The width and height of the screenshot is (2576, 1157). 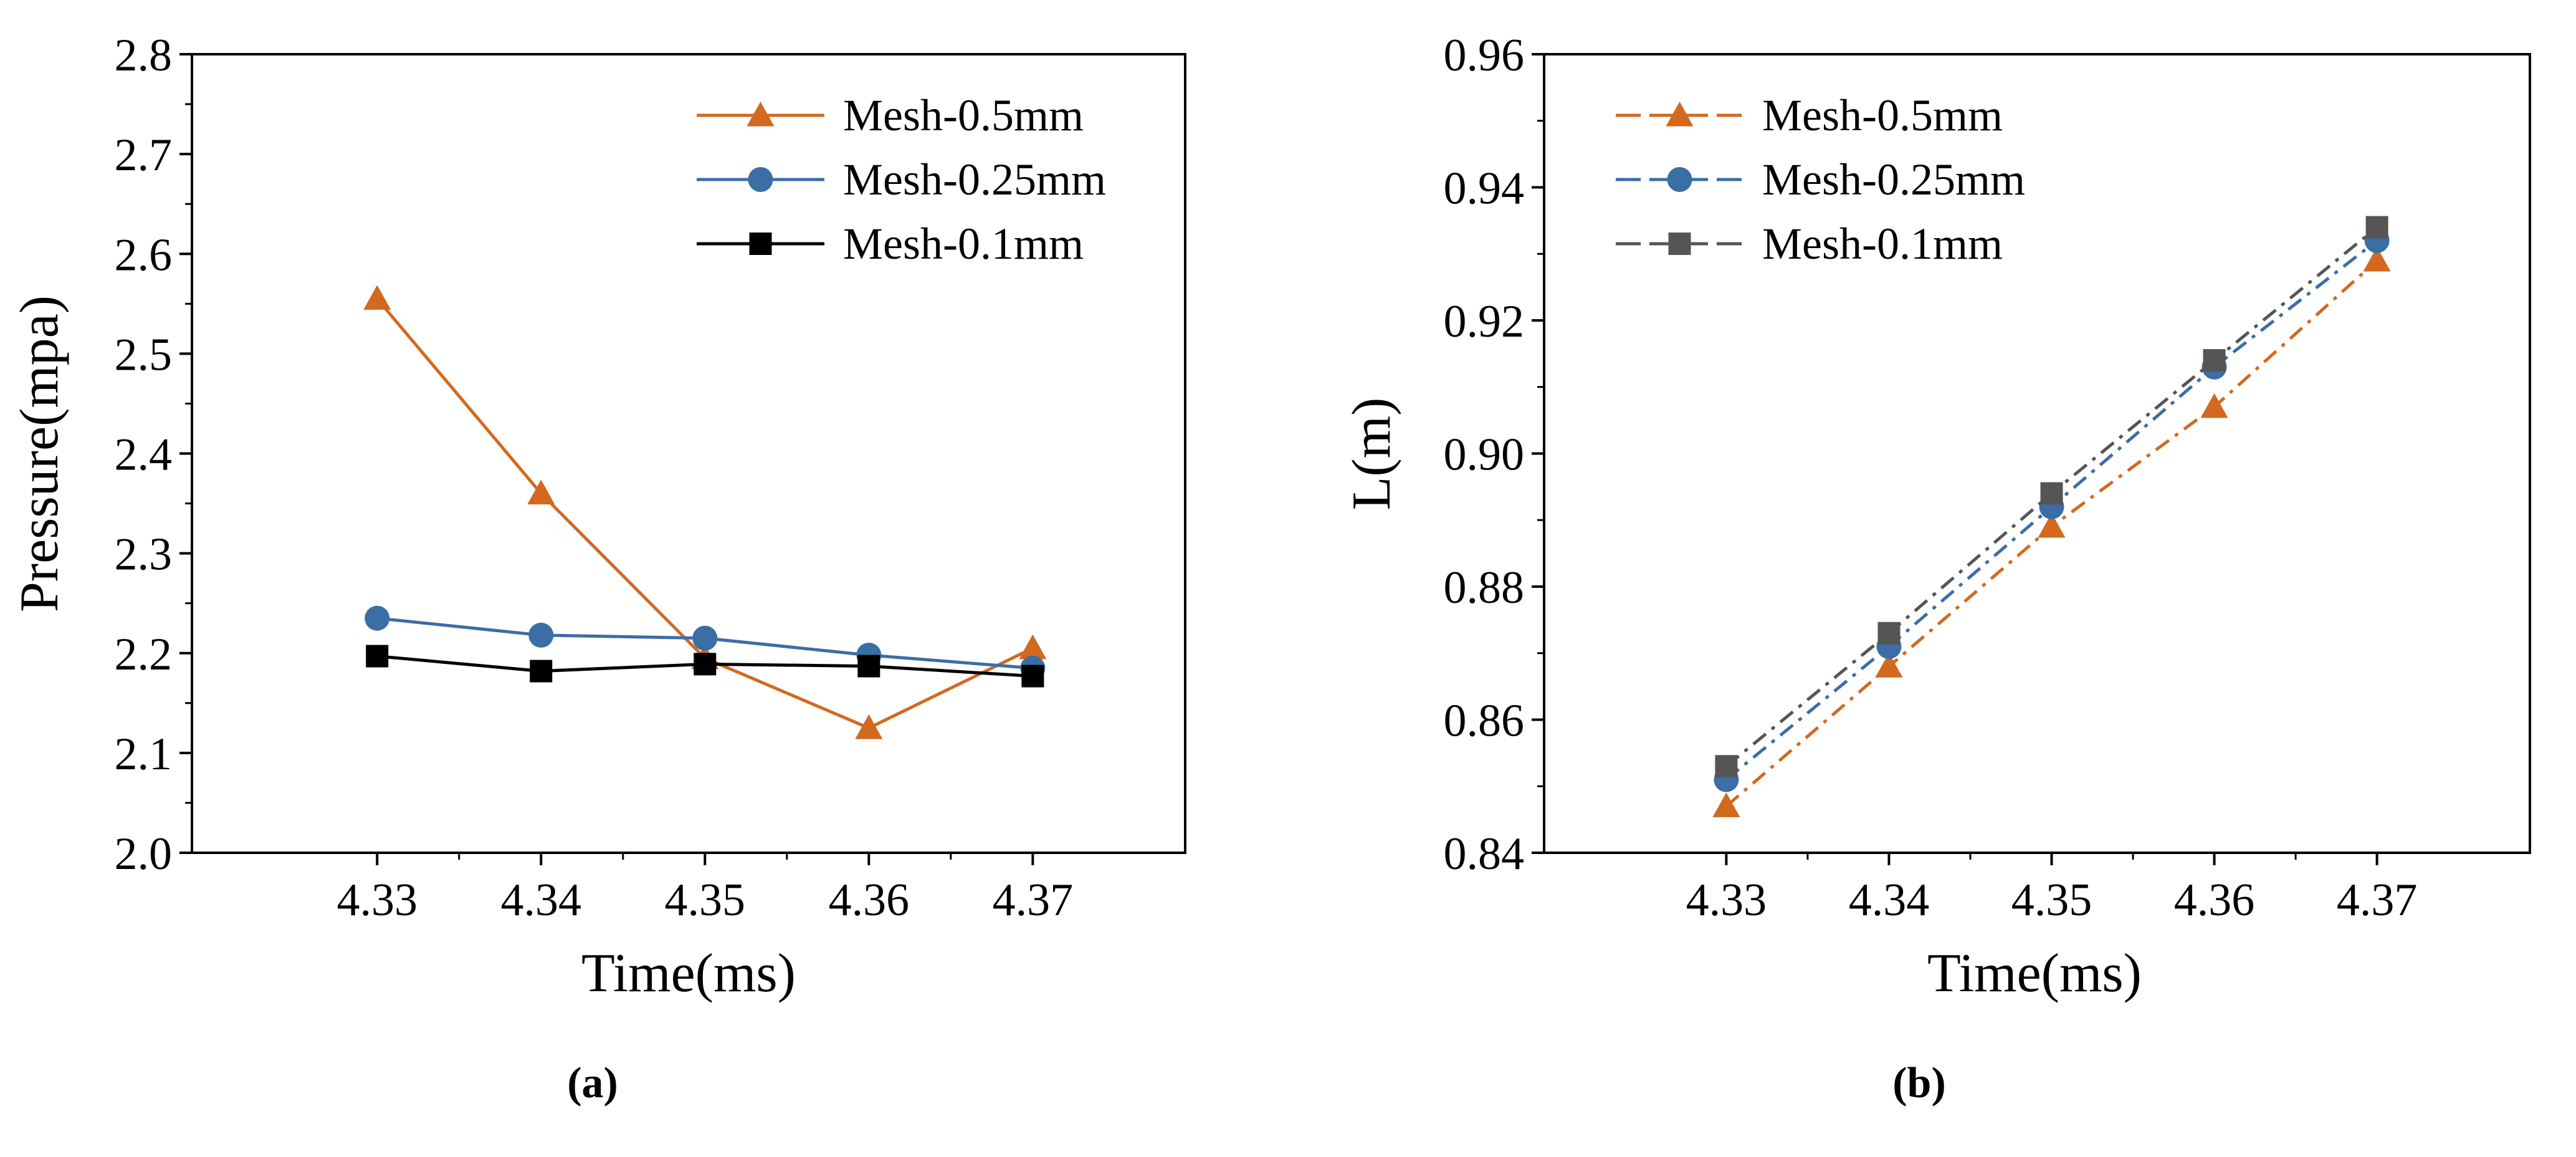 What do you see at coordinates (144, 455) in the screenshot?
I see `y-tick-label: 2.4` at bounding box center [144, 455].